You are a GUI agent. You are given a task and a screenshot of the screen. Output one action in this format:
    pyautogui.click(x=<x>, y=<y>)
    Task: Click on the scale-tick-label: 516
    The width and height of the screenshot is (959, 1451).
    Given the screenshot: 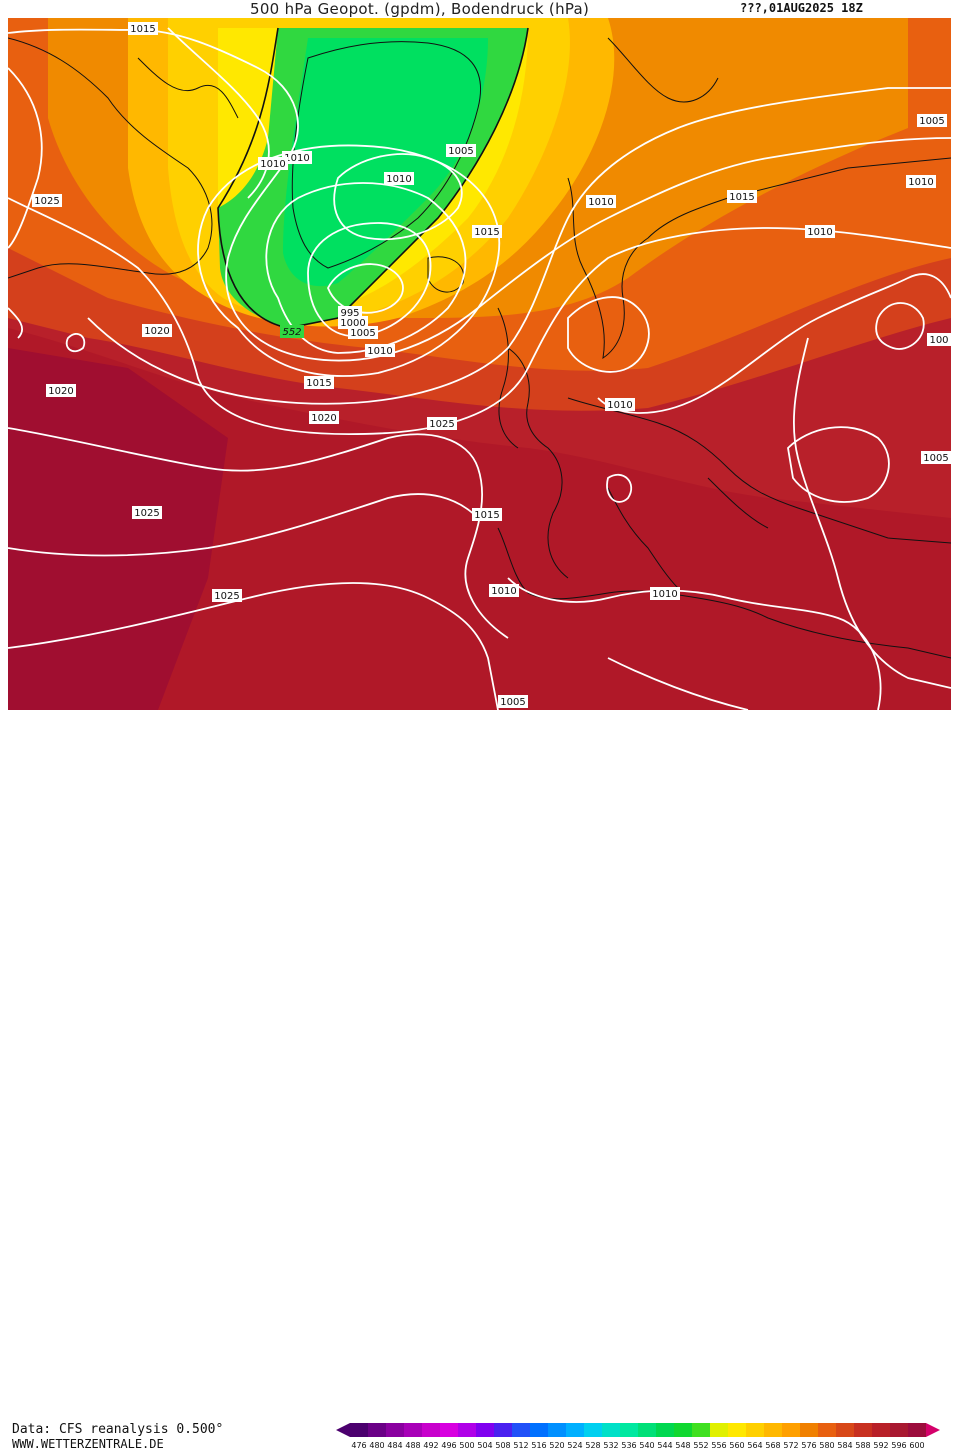 What is the action you would take?
    pyautogui.click(x=538, y=1445)
    